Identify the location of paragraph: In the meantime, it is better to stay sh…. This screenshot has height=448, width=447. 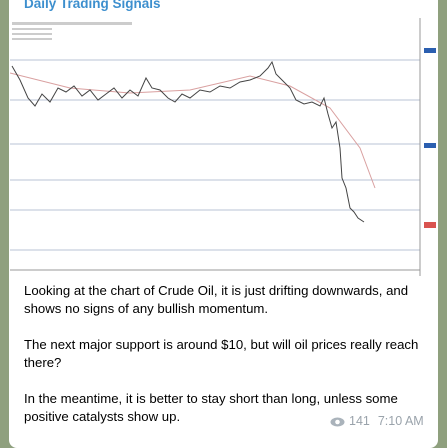
(211, 407).